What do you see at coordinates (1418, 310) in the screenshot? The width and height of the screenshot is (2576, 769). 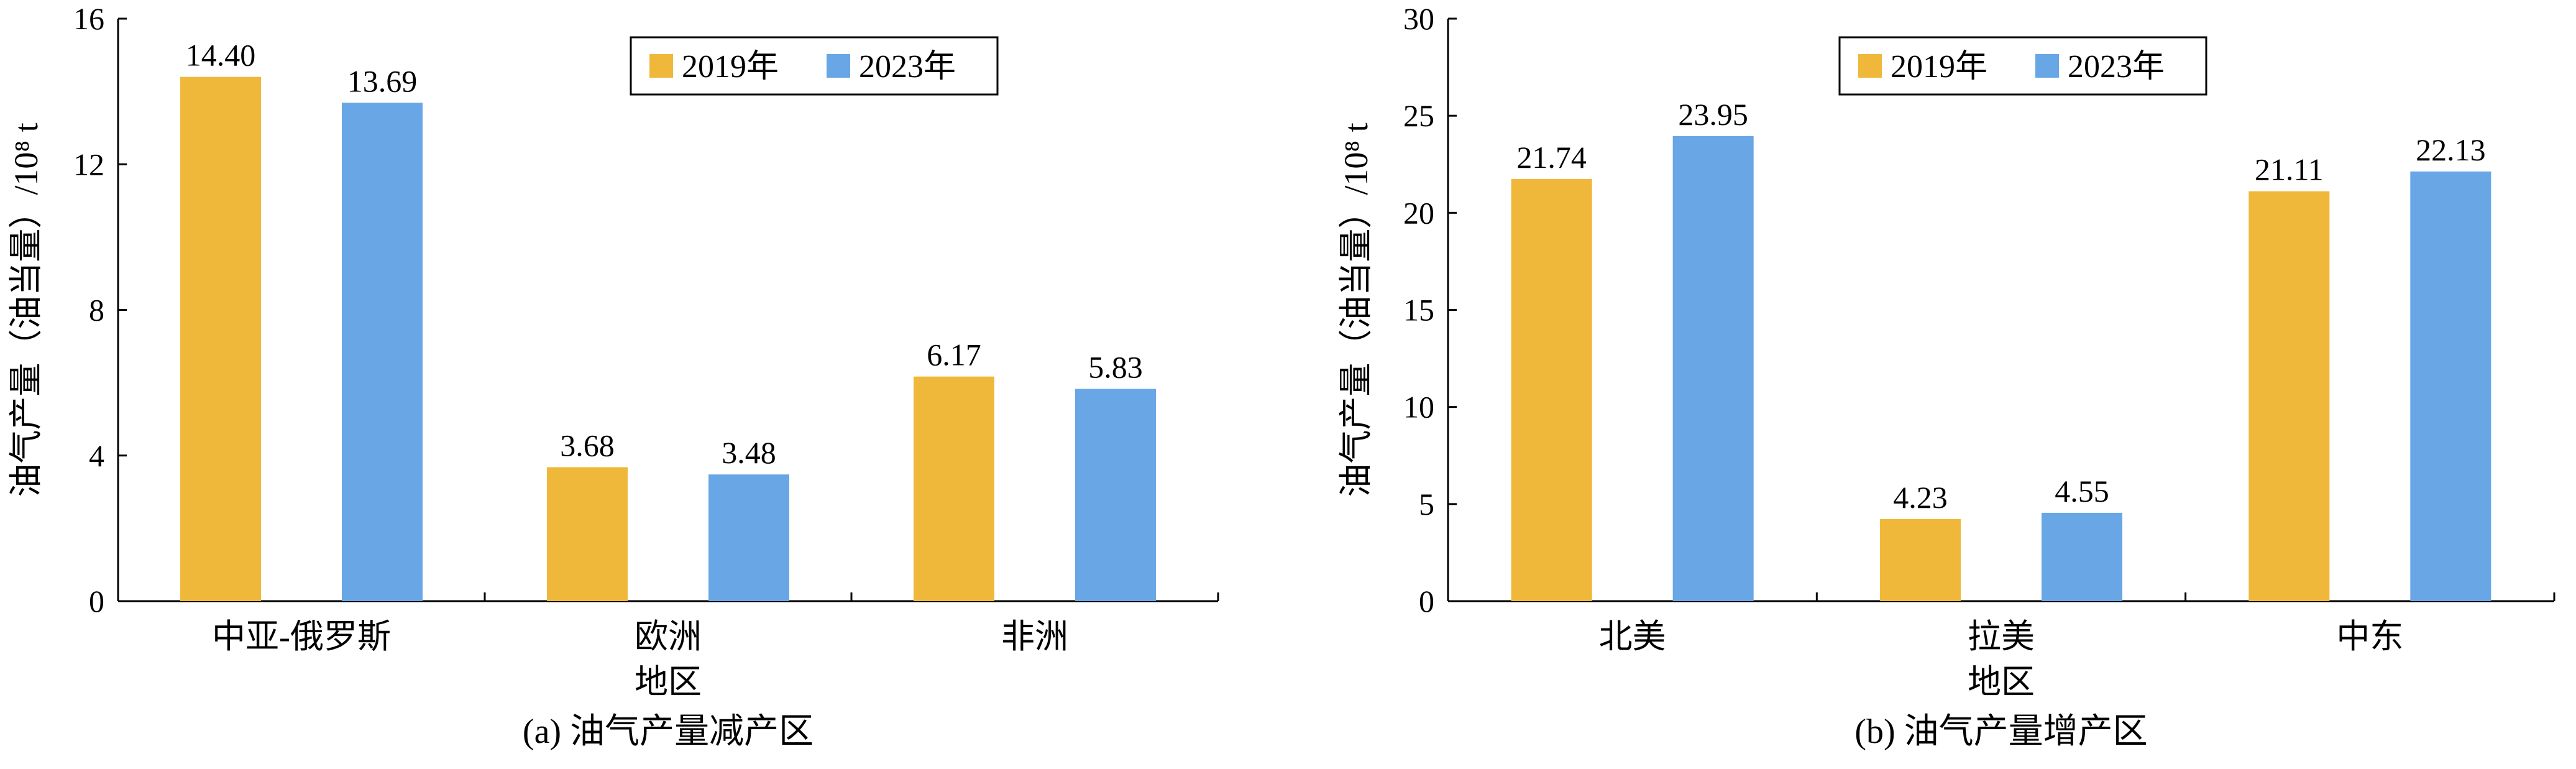 I see `y-tick-label: 15` at bounding box center [1418, 310].